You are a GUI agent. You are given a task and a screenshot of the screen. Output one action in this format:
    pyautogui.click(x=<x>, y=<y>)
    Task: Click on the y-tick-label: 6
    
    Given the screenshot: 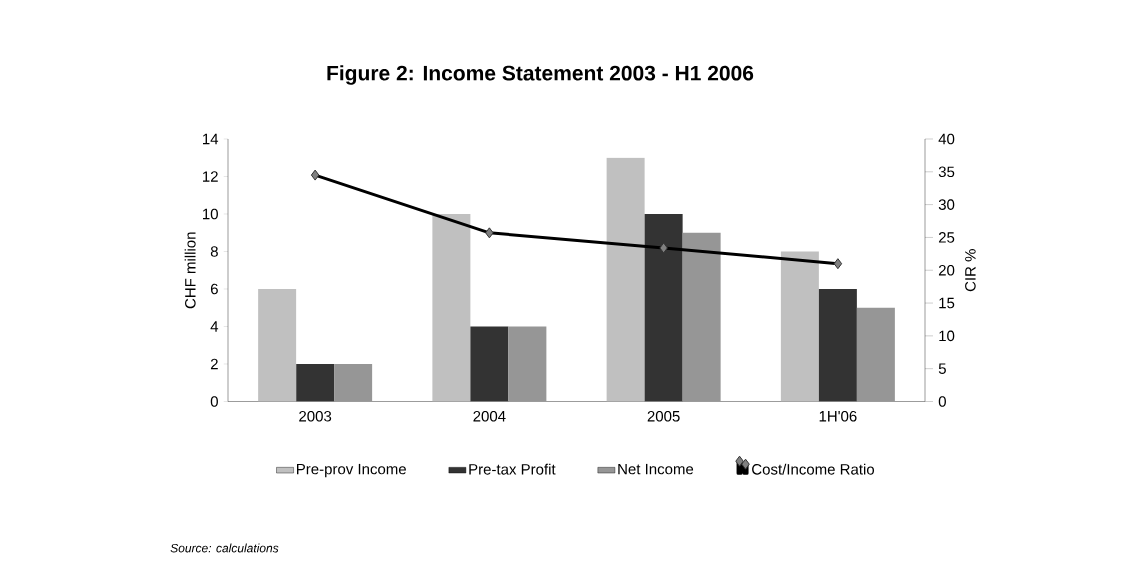 What is the action you would take?
    pyautogui.click(x=214, y=289)
    